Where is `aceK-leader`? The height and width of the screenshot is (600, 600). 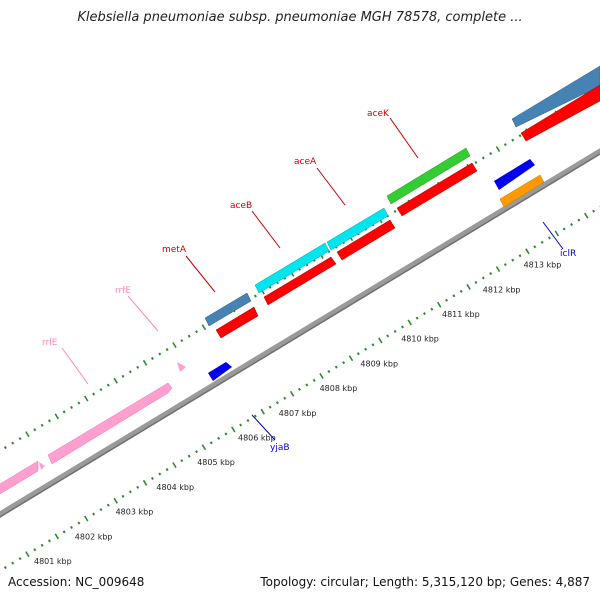
aceK-leader is located at coordinates (404, 138).